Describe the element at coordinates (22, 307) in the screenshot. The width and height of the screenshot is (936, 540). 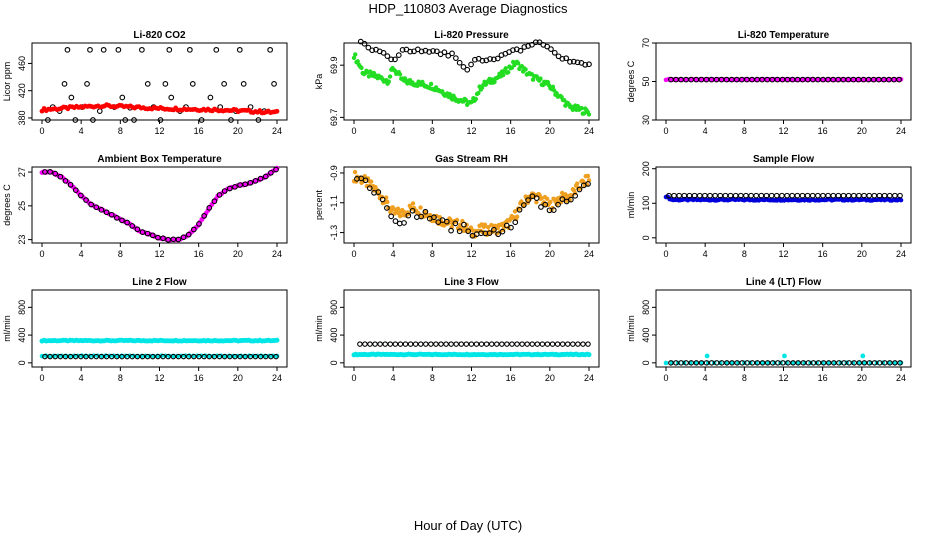
I see `y-tick-label: 800` at that location.